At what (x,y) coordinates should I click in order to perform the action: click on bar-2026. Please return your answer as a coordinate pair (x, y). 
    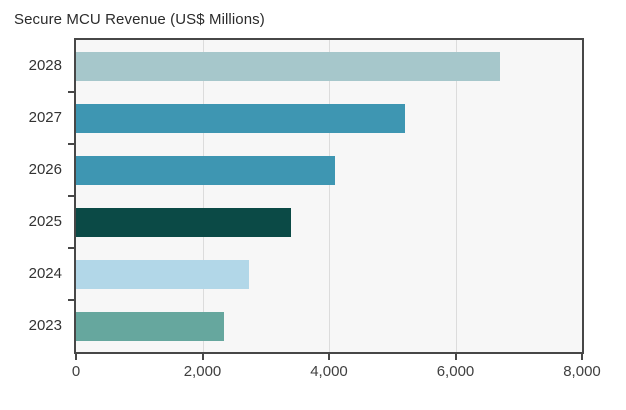
    Looking at the image, I should click on (206, 170).